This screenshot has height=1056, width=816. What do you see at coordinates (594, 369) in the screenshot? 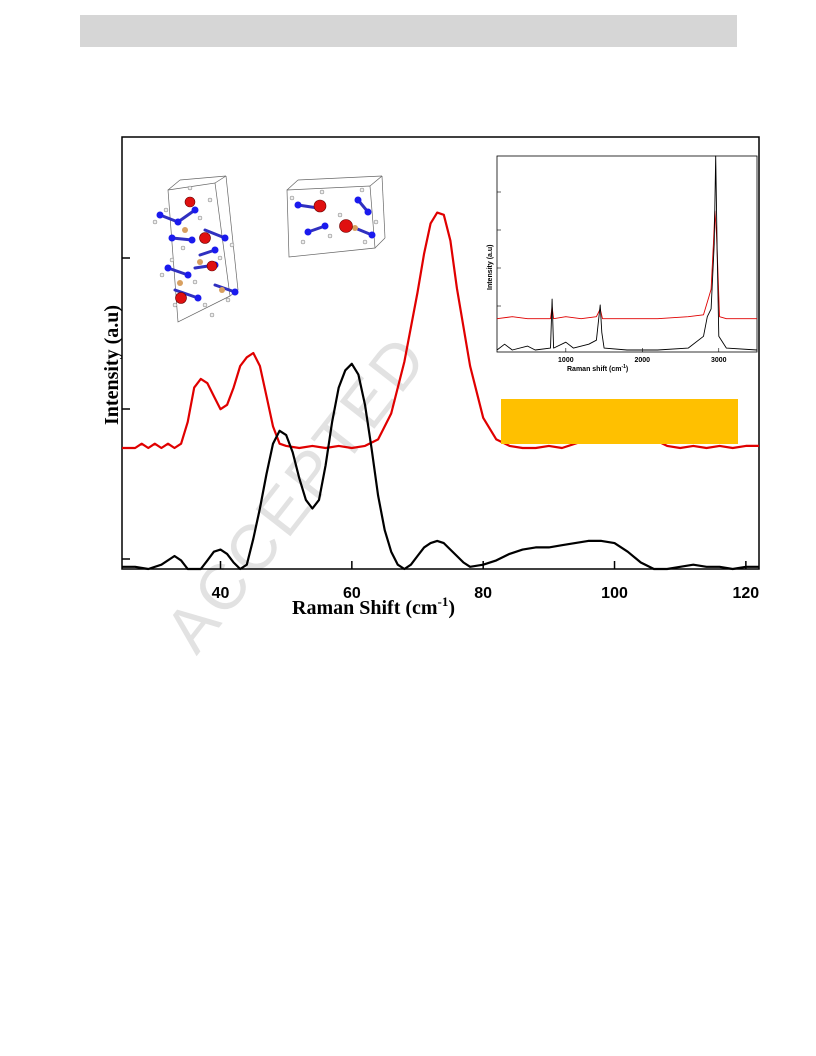
I see `inset-x-axis-title-main: Raman shift (cm` at bounding box center [594, 369].